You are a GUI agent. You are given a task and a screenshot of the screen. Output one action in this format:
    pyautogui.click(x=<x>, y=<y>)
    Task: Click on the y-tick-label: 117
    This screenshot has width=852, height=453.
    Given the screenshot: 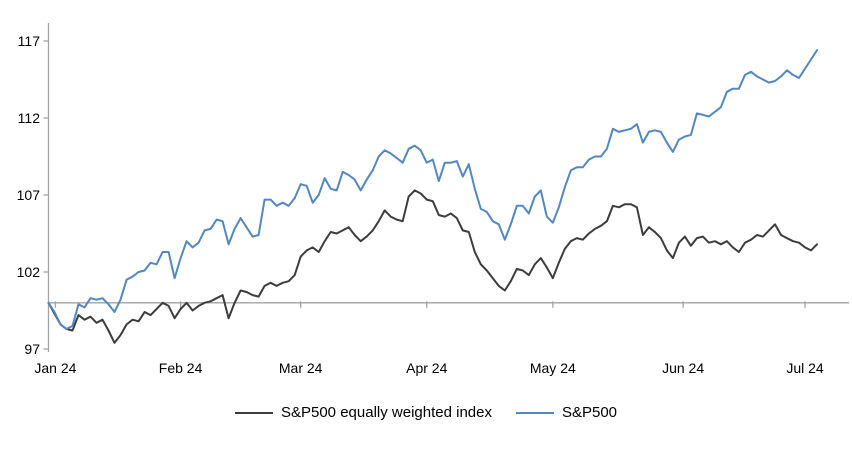 What is the action you would take?
    pyautogui.click(x=29, y=41)
    